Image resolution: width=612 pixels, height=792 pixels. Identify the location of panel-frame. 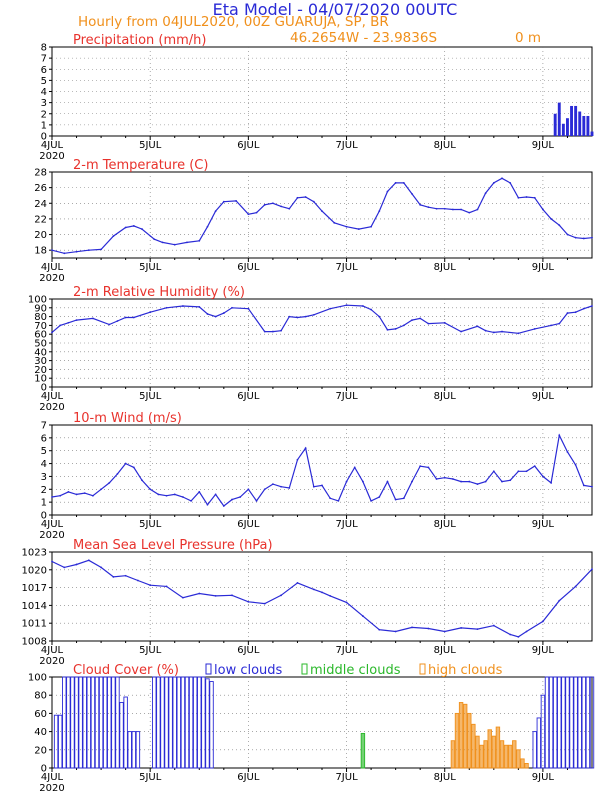
(322, 470).